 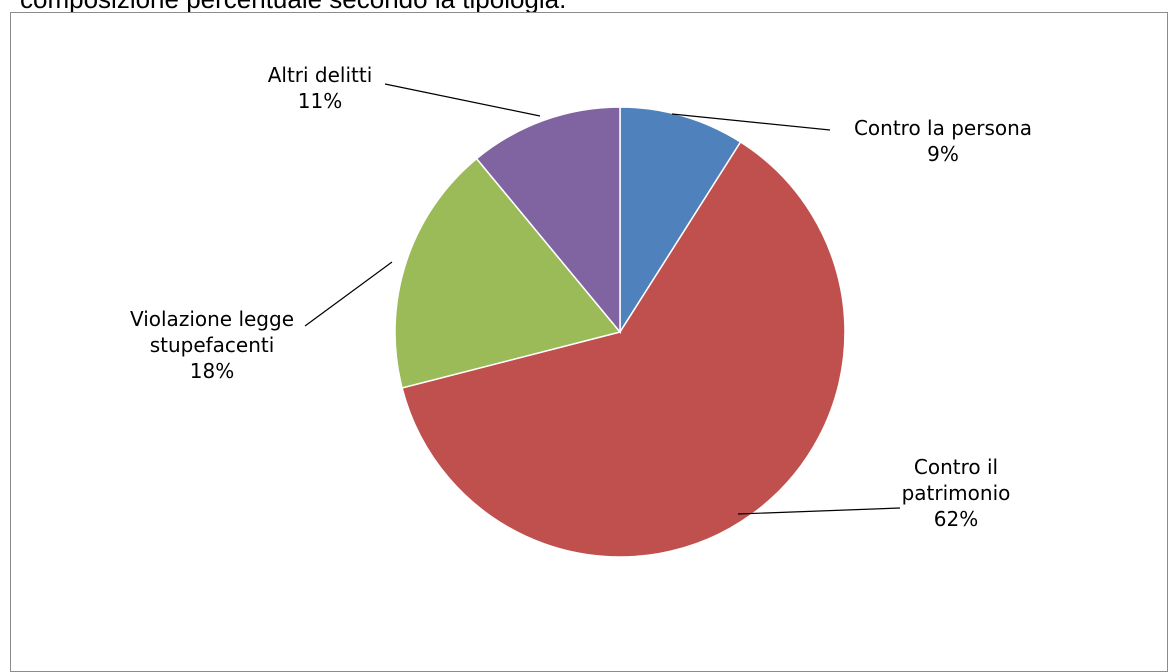 What do you see at coordinates (212, 319) in the screenshot?
I see `slice-category-label: Violazione legge` at bounding box center [212, 319].